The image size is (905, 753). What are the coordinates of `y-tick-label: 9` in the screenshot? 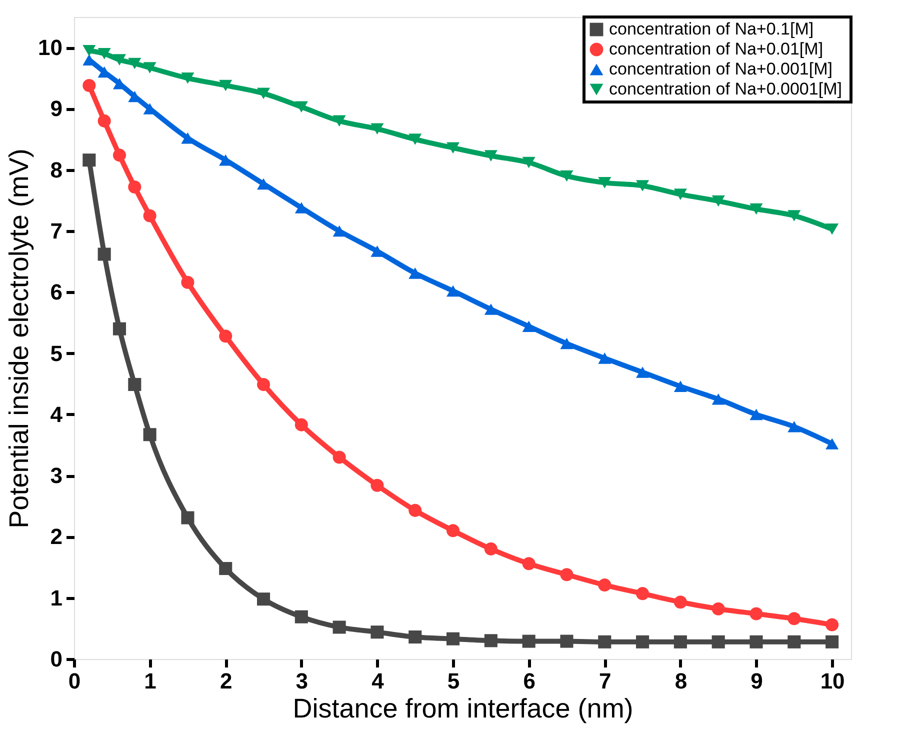 It's located at (56, 109).